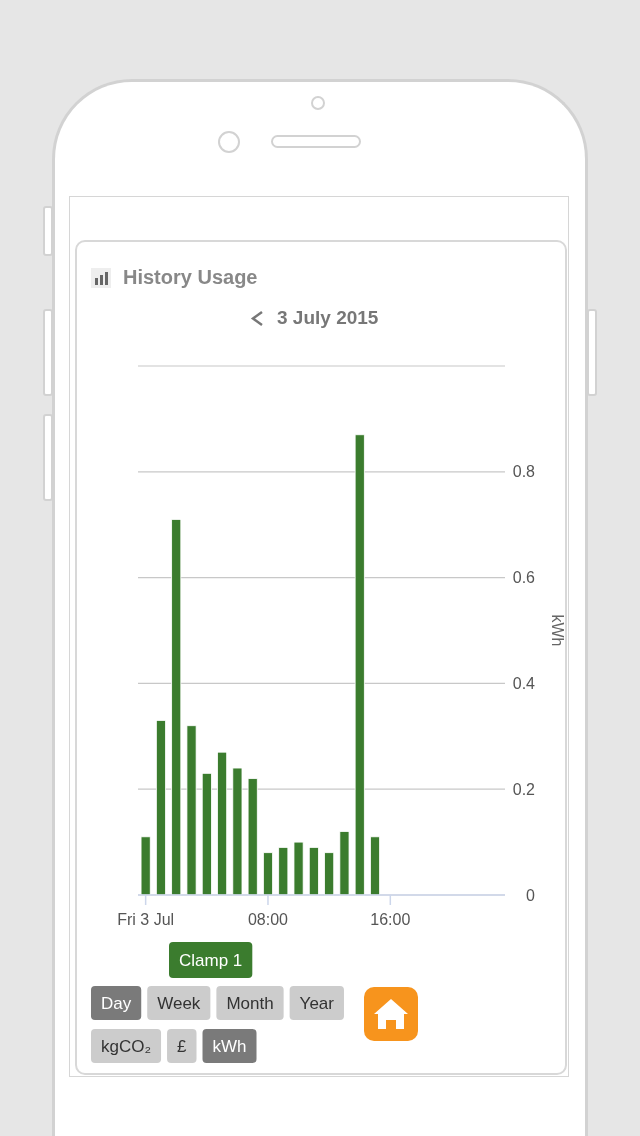 Image resolution: width=640 pixels, height=1136 pixels. I want to click on y-tick-label: 0.4, so click(524, 683).